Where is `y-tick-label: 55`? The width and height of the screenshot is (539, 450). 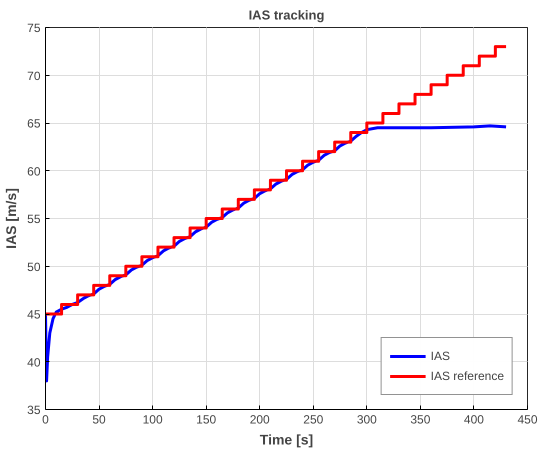
y-tick-label: 55 is located at coordinates (34, 219).